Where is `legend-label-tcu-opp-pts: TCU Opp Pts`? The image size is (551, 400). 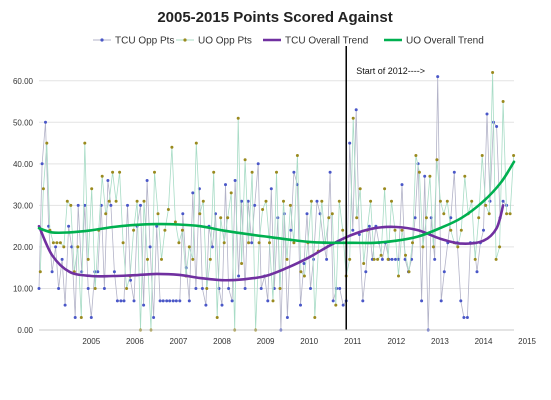
legend-label-tcu-opp-pts: TCU Opp Pts is located at coordinates (144, 41).